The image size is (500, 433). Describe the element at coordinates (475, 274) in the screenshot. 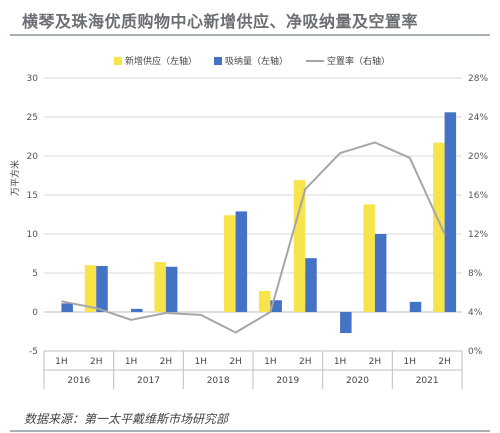

I see `y2-tick-label: 8%` at that location.